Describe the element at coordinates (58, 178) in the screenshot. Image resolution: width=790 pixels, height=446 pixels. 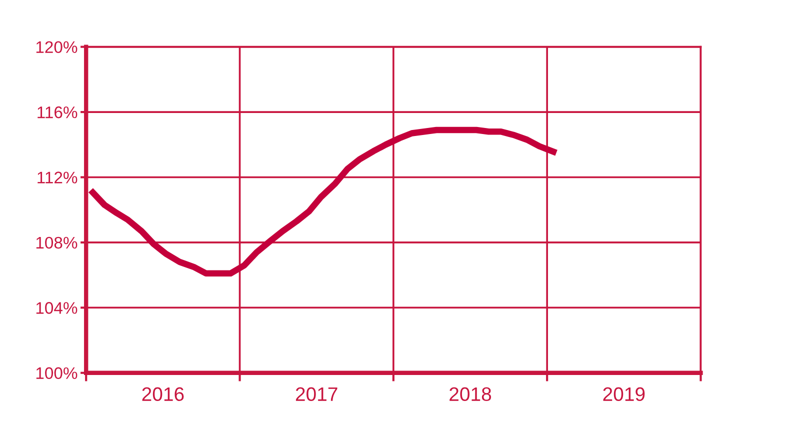
I see `y-tick-label: 112%` at that location.